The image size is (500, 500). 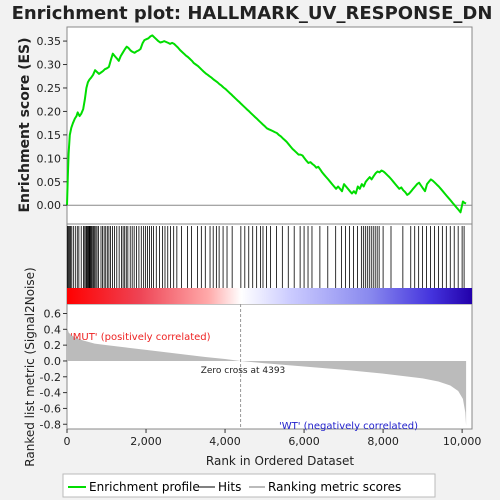 What do you see at coordinates (49, 158) in the screenshot?
I see `es-y-tick-label-2: 0.10` at bounding box center [49, 158].